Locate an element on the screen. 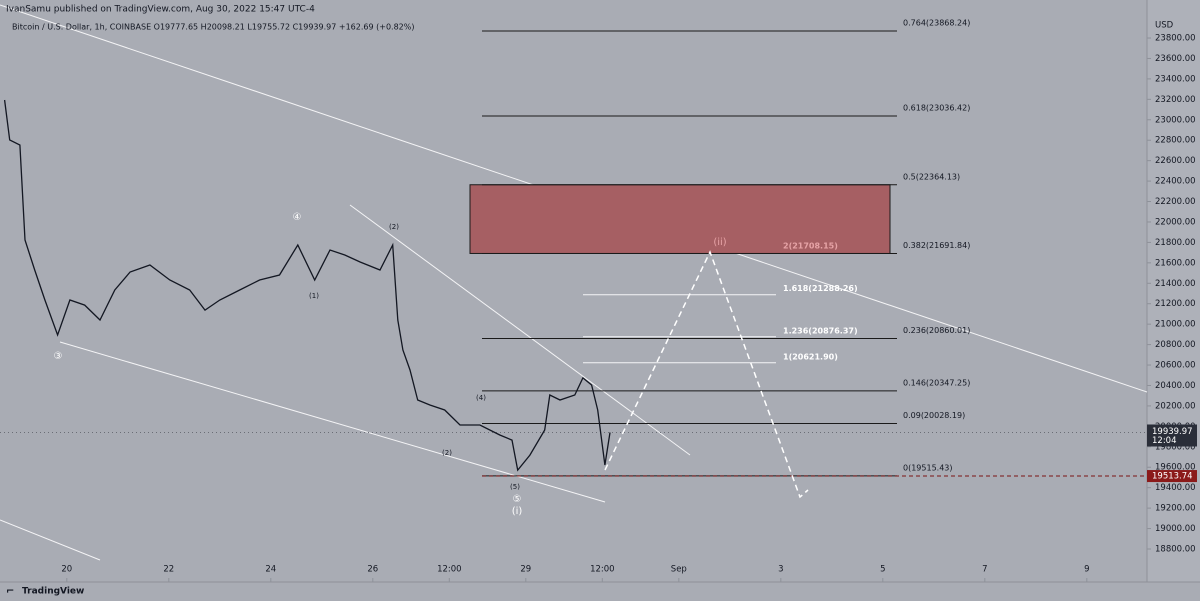 The width and height of the screenshot is (1200, 601). x-tick-label: 24 is located at coordinates (270, 570).